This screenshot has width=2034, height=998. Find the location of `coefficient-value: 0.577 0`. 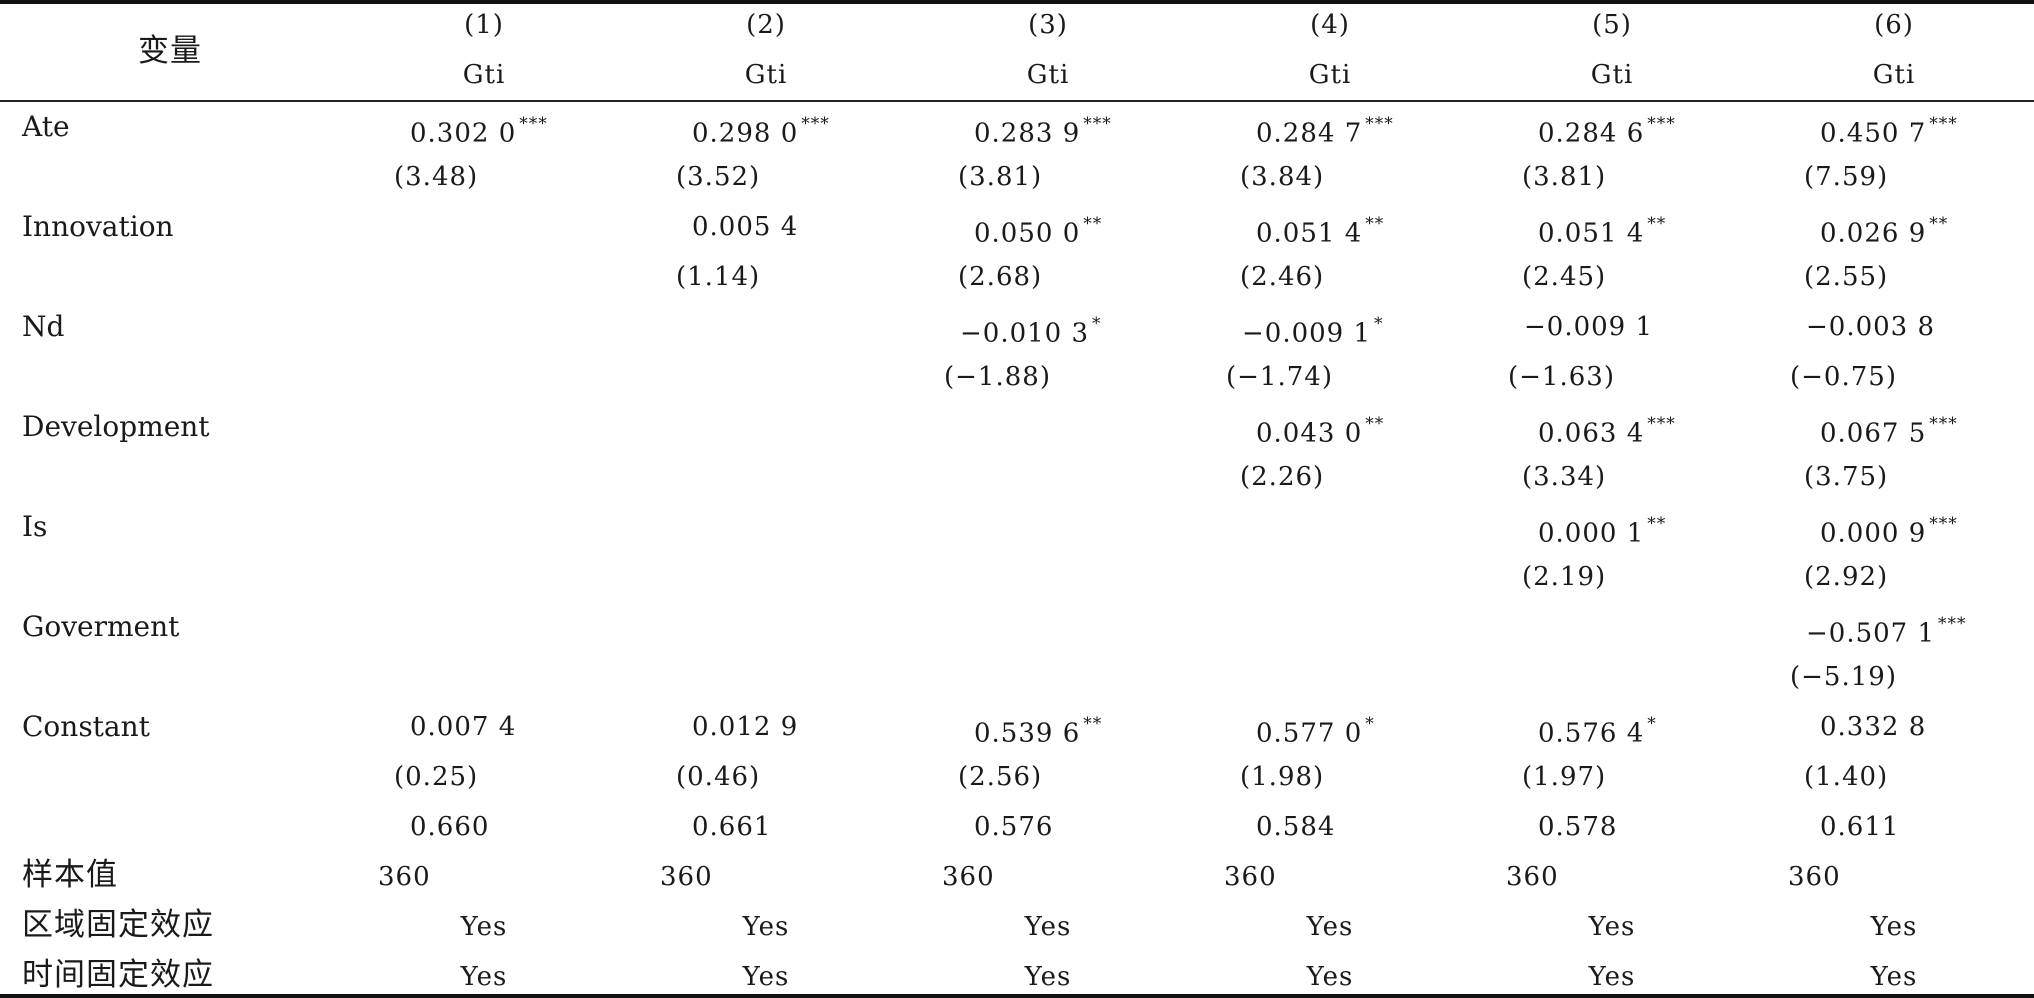

coefficient-value: 0.577 0 is located at coordinates (1309, 733).